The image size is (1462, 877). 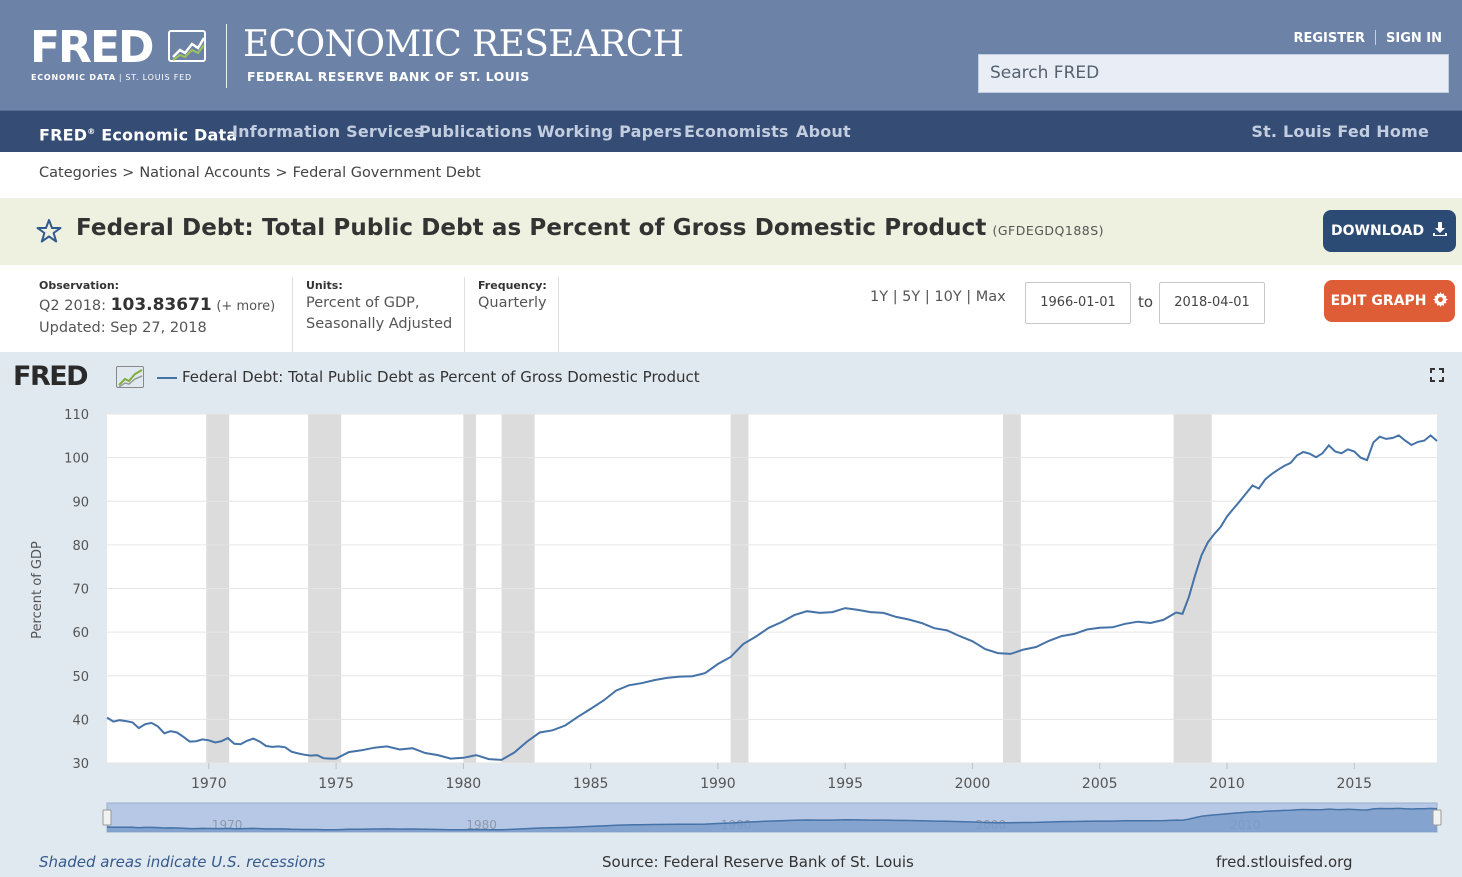 What do you see at coordinates (182, 862) in the screenshot?
I see `recession-note: Shaded areas indicate U.S. recessions` at bounding box center [182, 862].